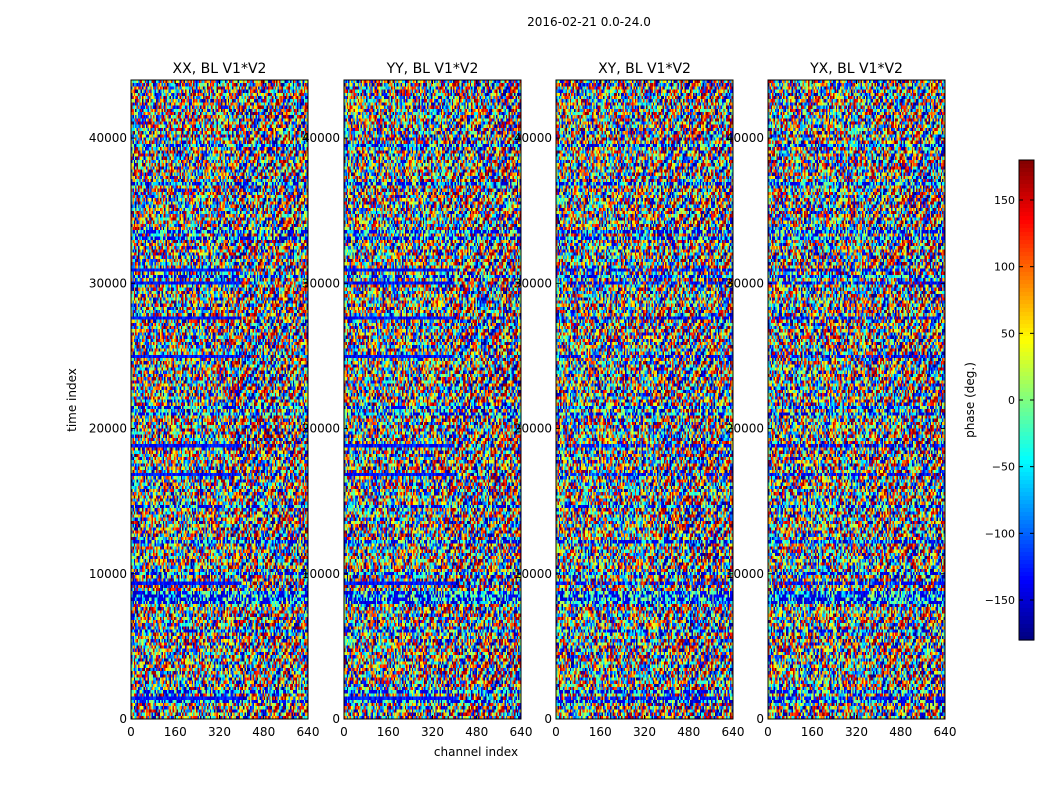 The image size is (1050, 800). I want to click on panel-title: YX, BL V1*V2, so click(856, 69).